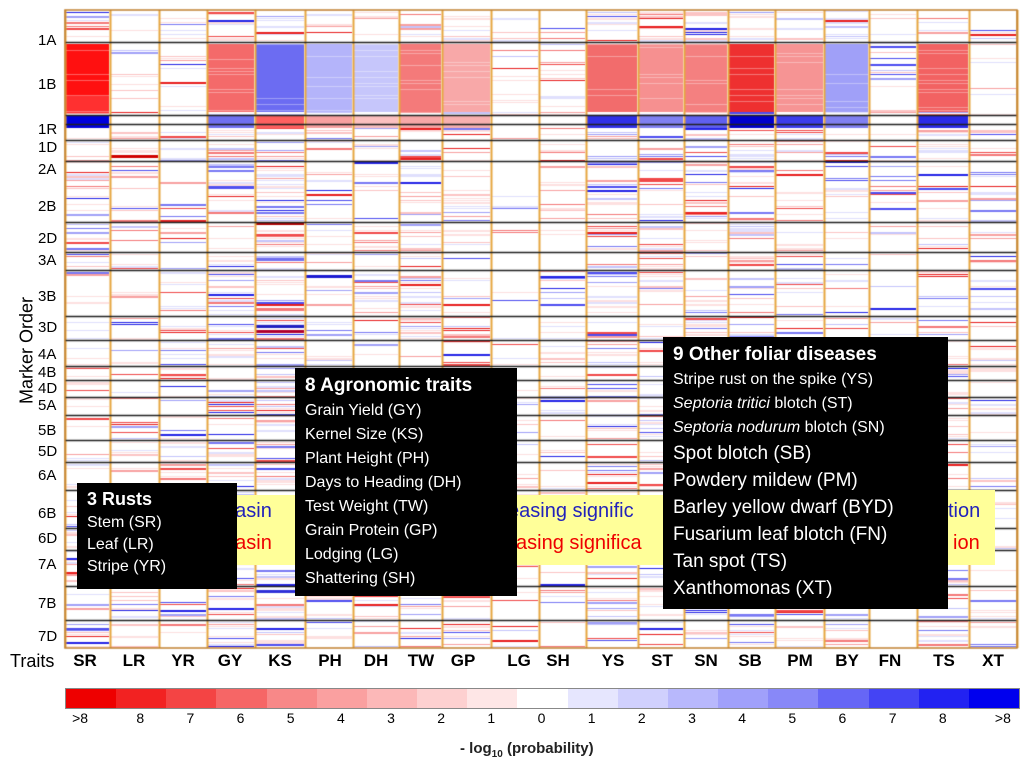 This screenshot has height=768, width=1024. I want to click on chromosome-label: 4B, so click(47, 372).